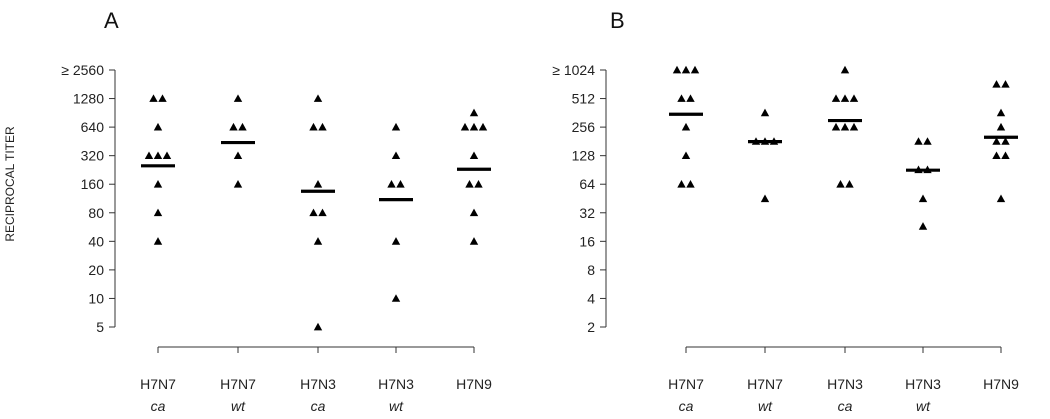 The image size is (1050, 419). Describe the element at coordinates (573, 70) in the screenshot. I see `y-tick-label: ≥ 1024` at that location.